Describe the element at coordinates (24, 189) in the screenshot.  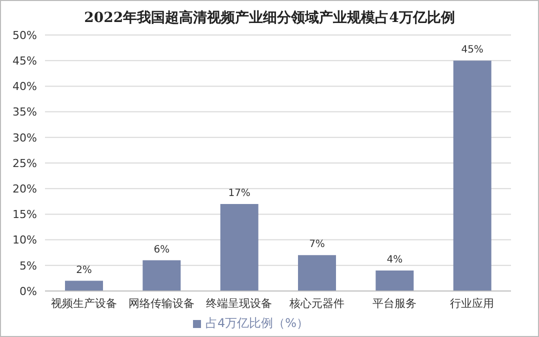
I see `y-tick-label: 20%` at that location.